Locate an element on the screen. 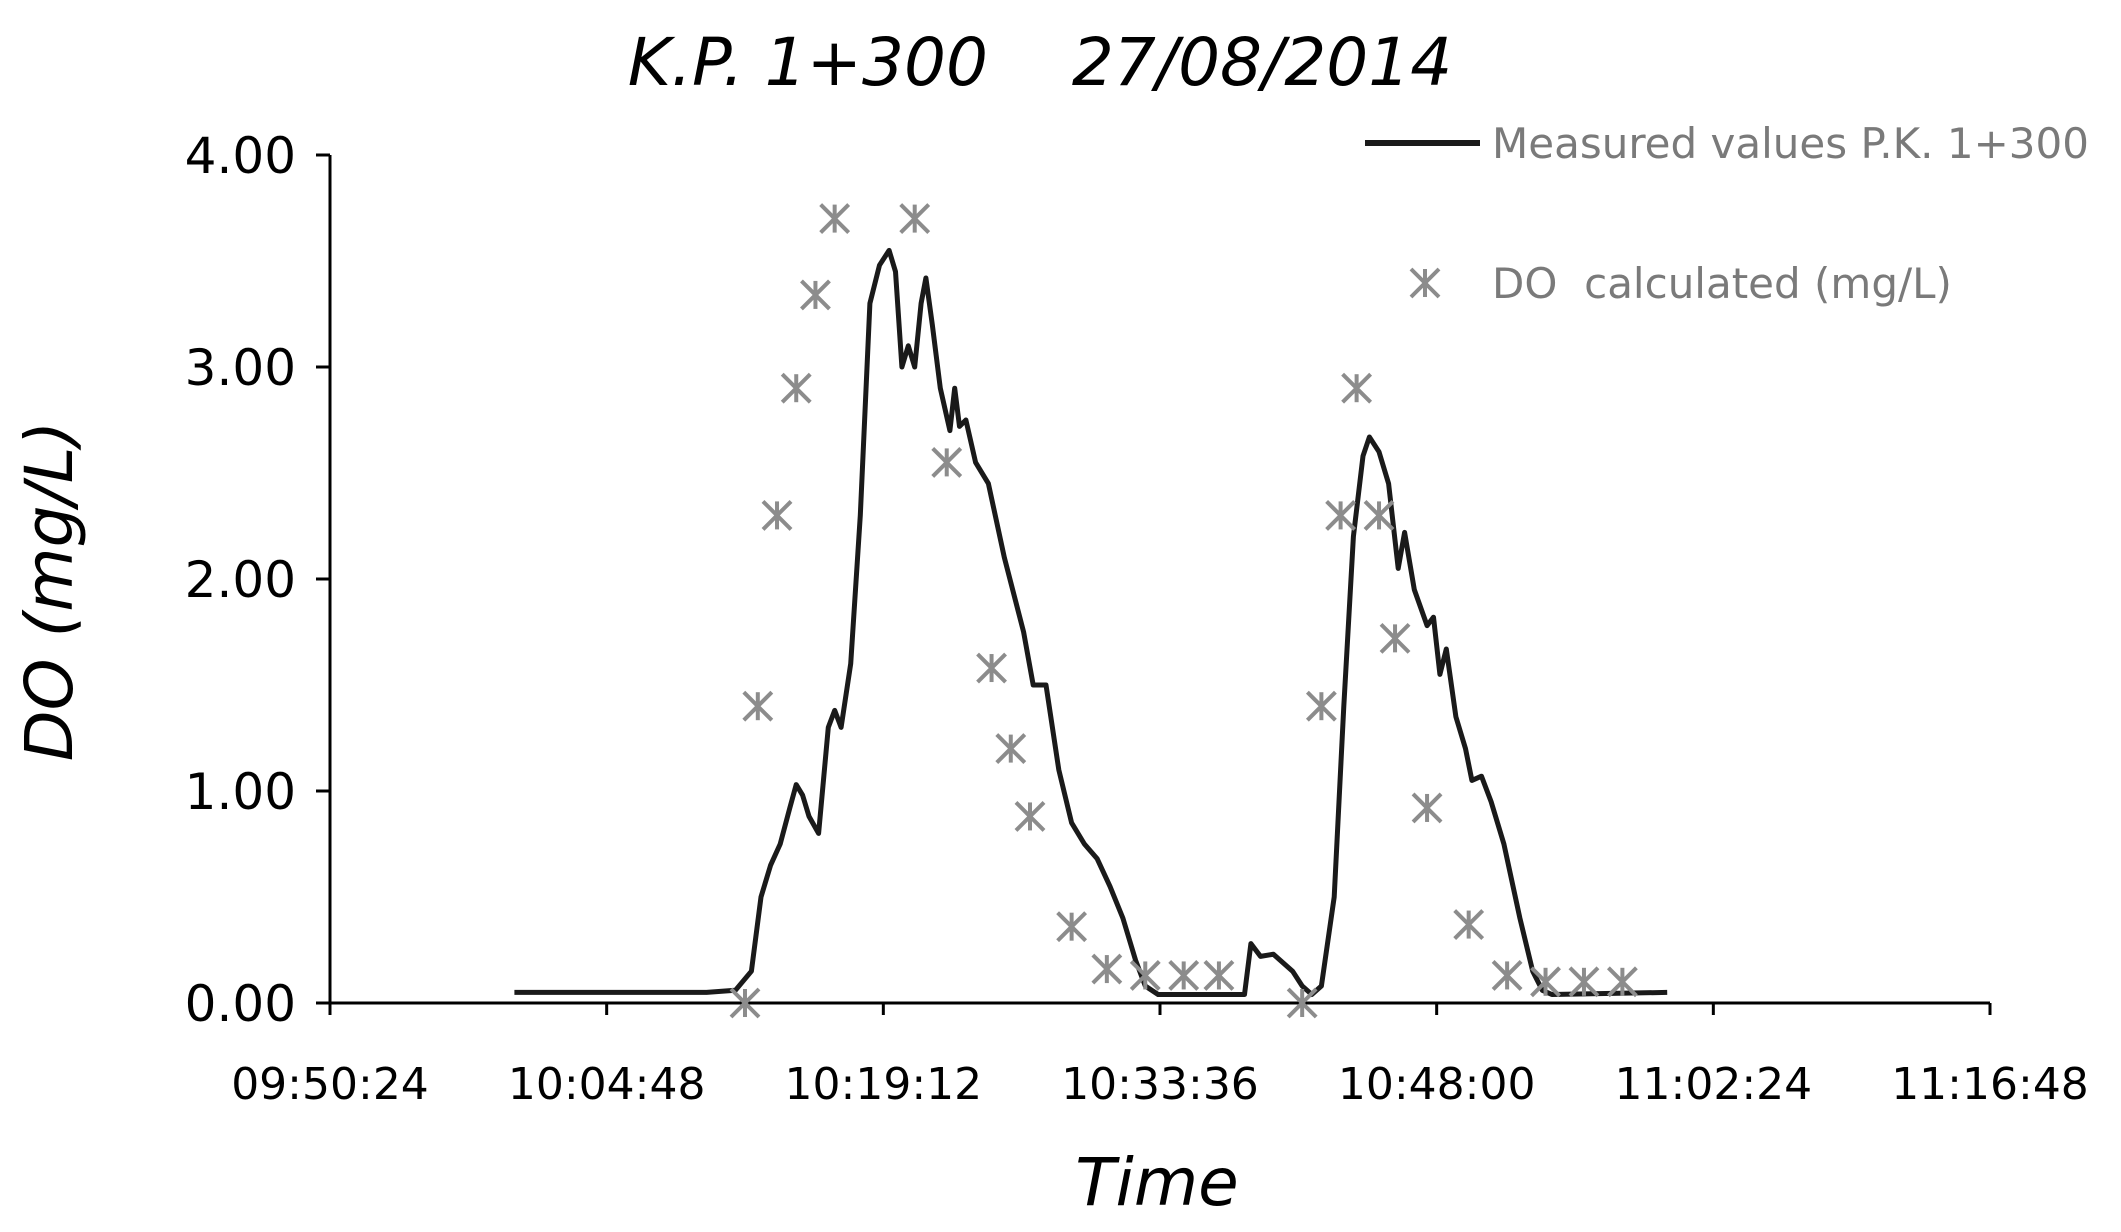 This screenshot has height=1232, width=2121. legend-label-calculated: DO calculated (mg/L) is located at coordinates (1722, 283).